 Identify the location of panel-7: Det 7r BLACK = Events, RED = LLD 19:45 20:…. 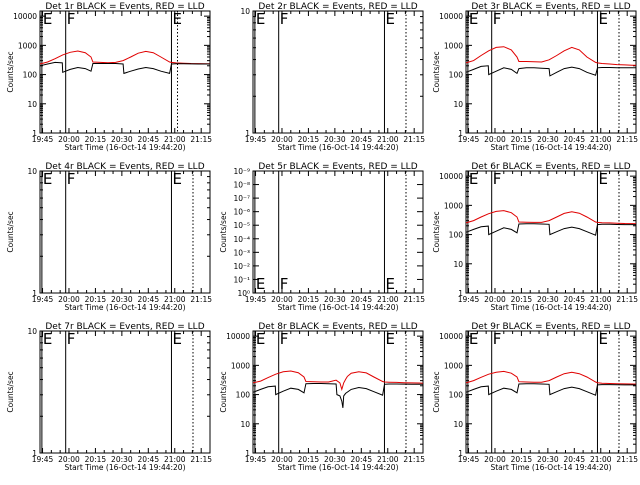
(109, 397).